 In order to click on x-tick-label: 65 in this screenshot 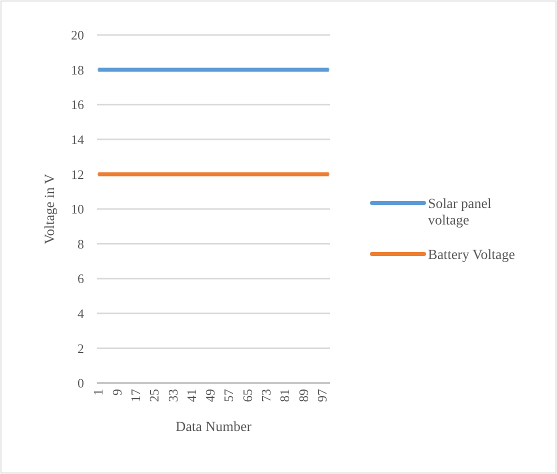, I will do `click(247, 395)`.